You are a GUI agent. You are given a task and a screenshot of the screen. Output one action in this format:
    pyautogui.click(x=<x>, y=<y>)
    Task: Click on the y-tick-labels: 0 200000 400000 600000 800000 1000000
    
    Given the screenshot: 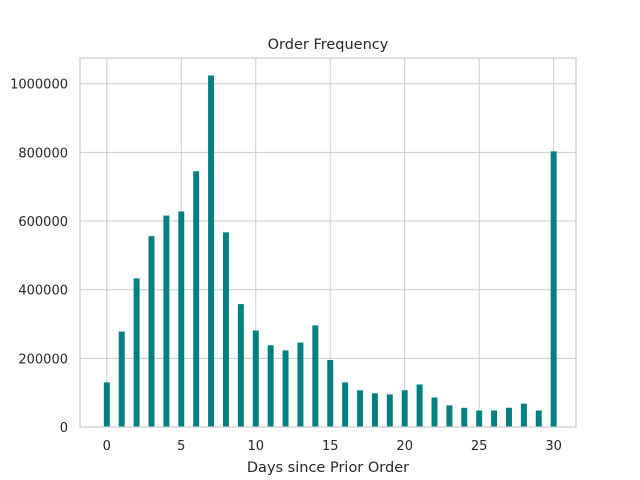 What is the action you would take?
    pyautogui.click(x=39, y=257)
    